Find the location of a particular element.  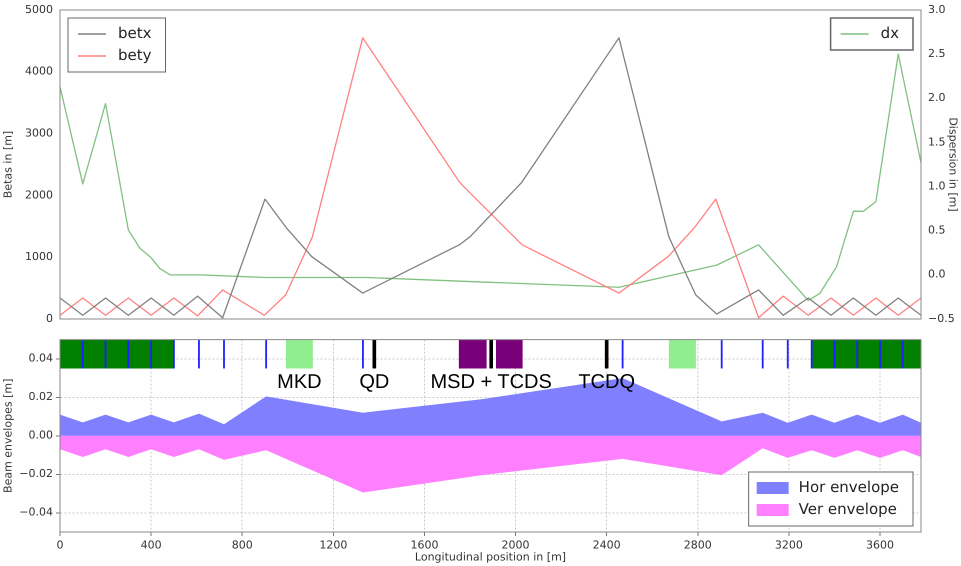

x-tick-label: 2800 is located at coordinates (698, 545).